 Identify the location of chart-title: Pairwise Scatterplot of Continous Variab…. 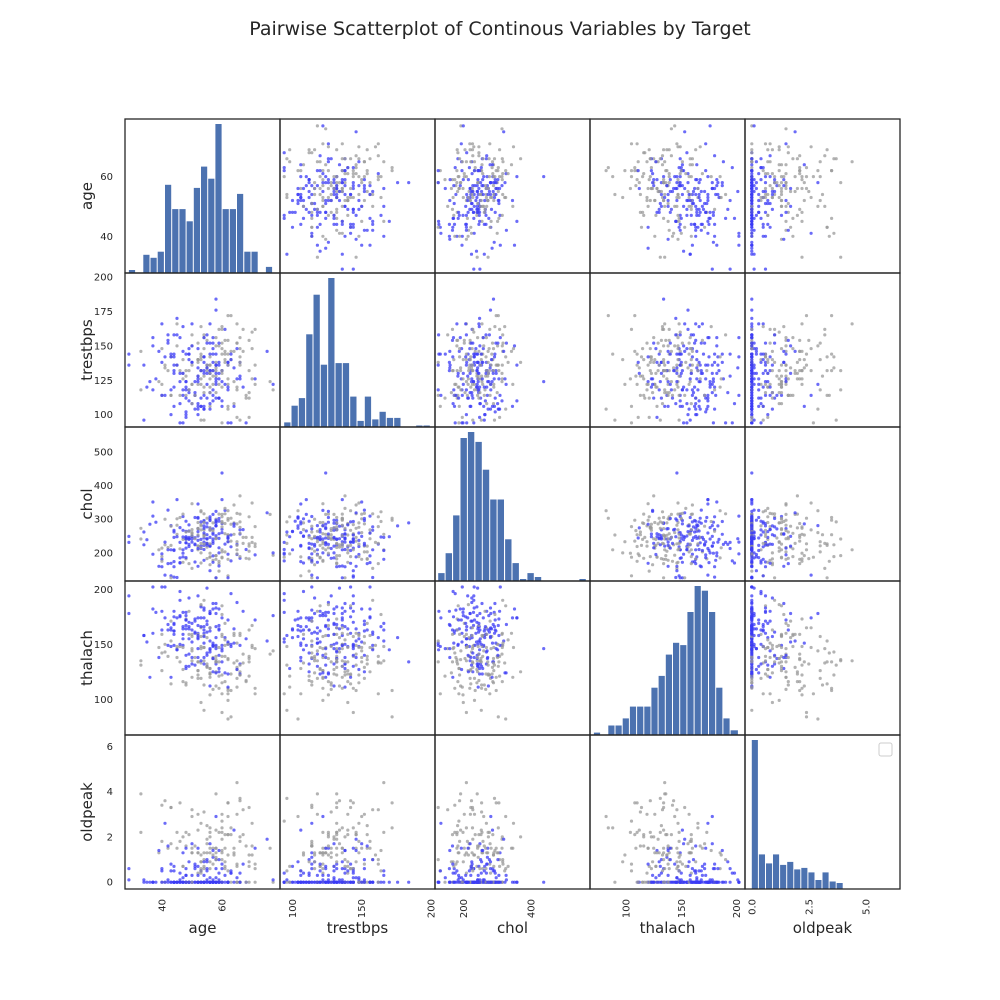
(499, 29).